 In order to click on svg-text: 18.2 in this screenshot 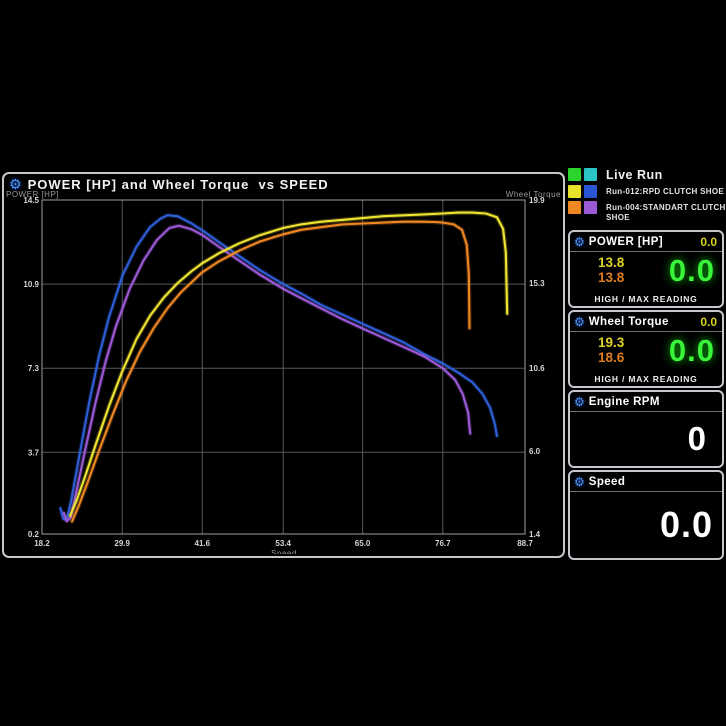, I will do `click(42, 543)`.